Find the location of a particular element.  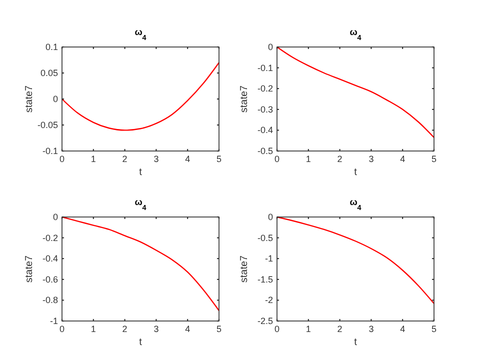

y-tick-label: -0.6 is located at coordinates (50, 279).